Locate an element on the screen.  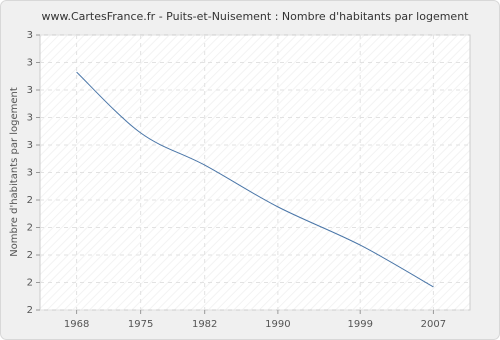
x-tick-label: 1968 is located at coordinates (76, 324).